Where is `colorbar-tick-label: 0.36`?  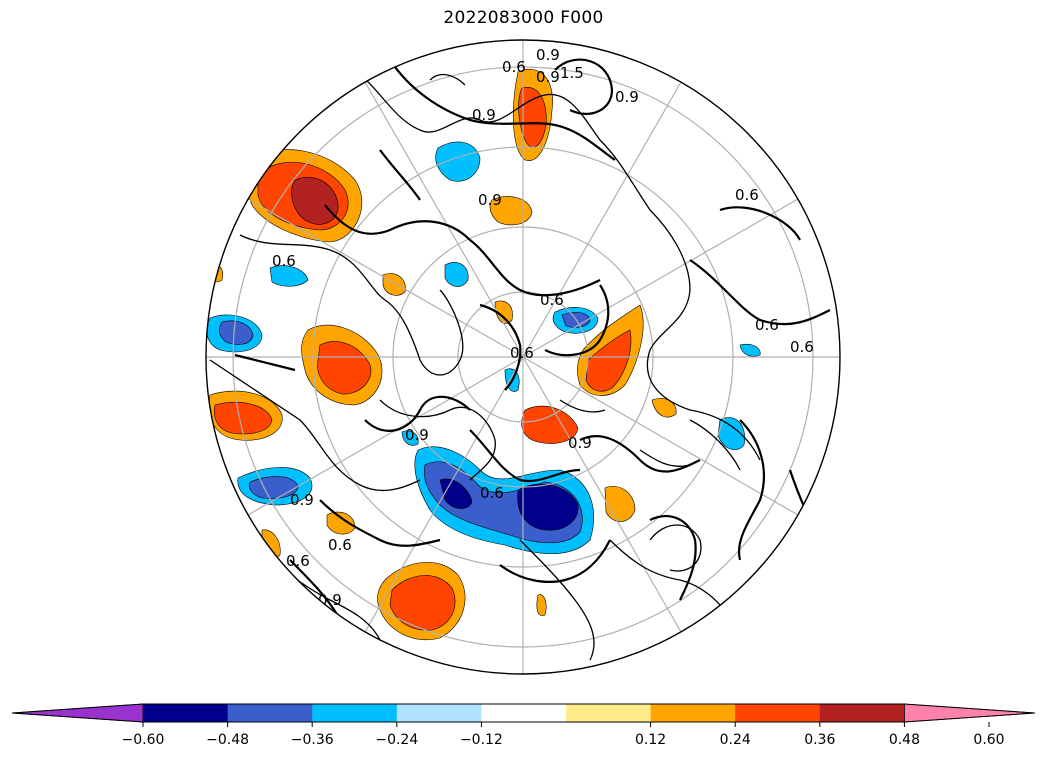
colorbar-tick-label: 0.36 is located at coordinates (819, 740).